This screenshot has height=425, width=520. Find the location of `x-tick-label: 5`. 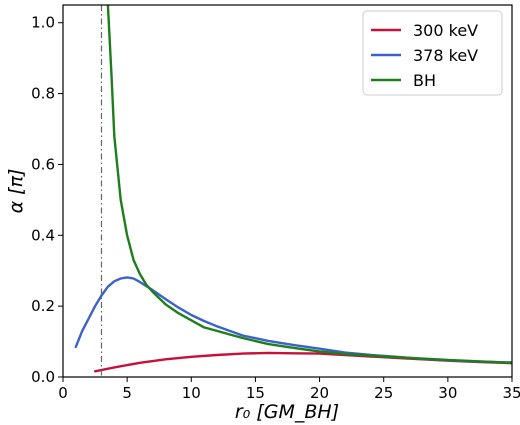

x-tick-label: 5 is located at coordinates (127, 393).